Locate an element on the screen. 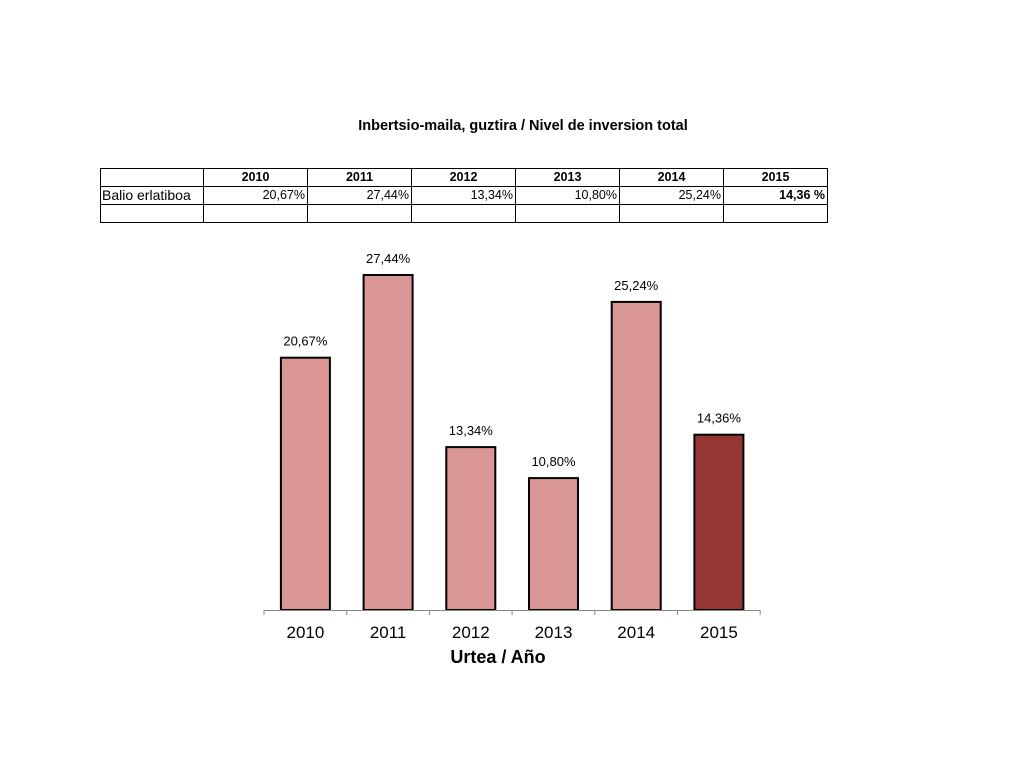 Image resolution: width=1024 pixels, height=768 pixels. data-label: 27,44% is located at coordinates (388, 258).